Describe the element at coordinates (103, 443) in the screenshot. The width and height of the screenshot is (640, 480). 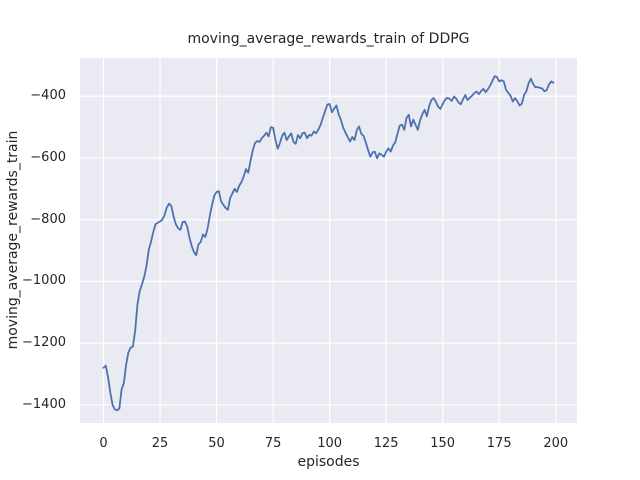
I see `x-tick-label: 0` at that location.